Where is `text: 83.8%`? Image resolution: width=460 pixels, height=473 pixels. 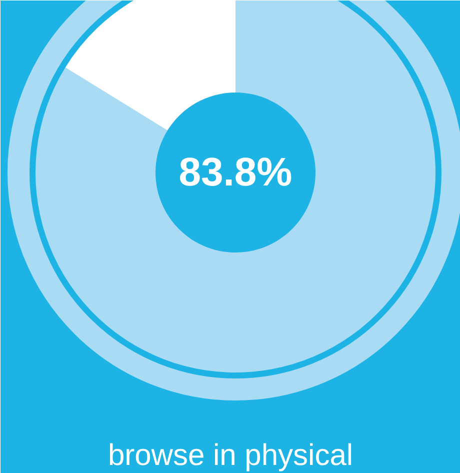 text: 83.8% is located at coordinates (235, 172).